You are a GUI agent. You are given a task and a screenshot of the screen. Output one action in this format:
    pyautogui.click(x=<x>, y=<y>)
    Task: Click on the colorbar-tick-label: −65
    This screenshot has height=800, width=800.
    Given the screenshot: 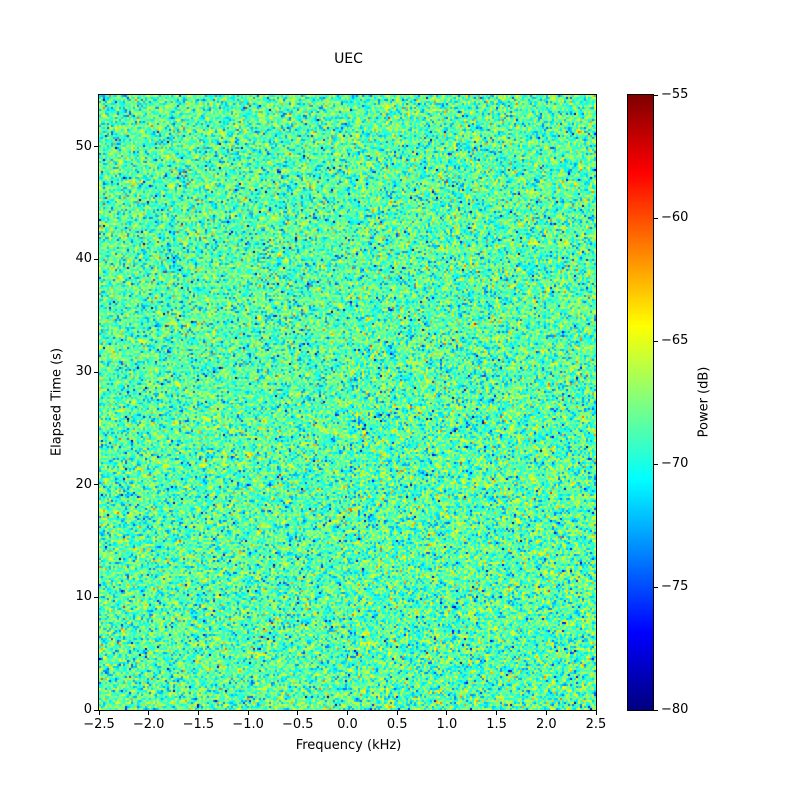 What is the action you would take?
    pyautogui.click(x=675, y=340)
    